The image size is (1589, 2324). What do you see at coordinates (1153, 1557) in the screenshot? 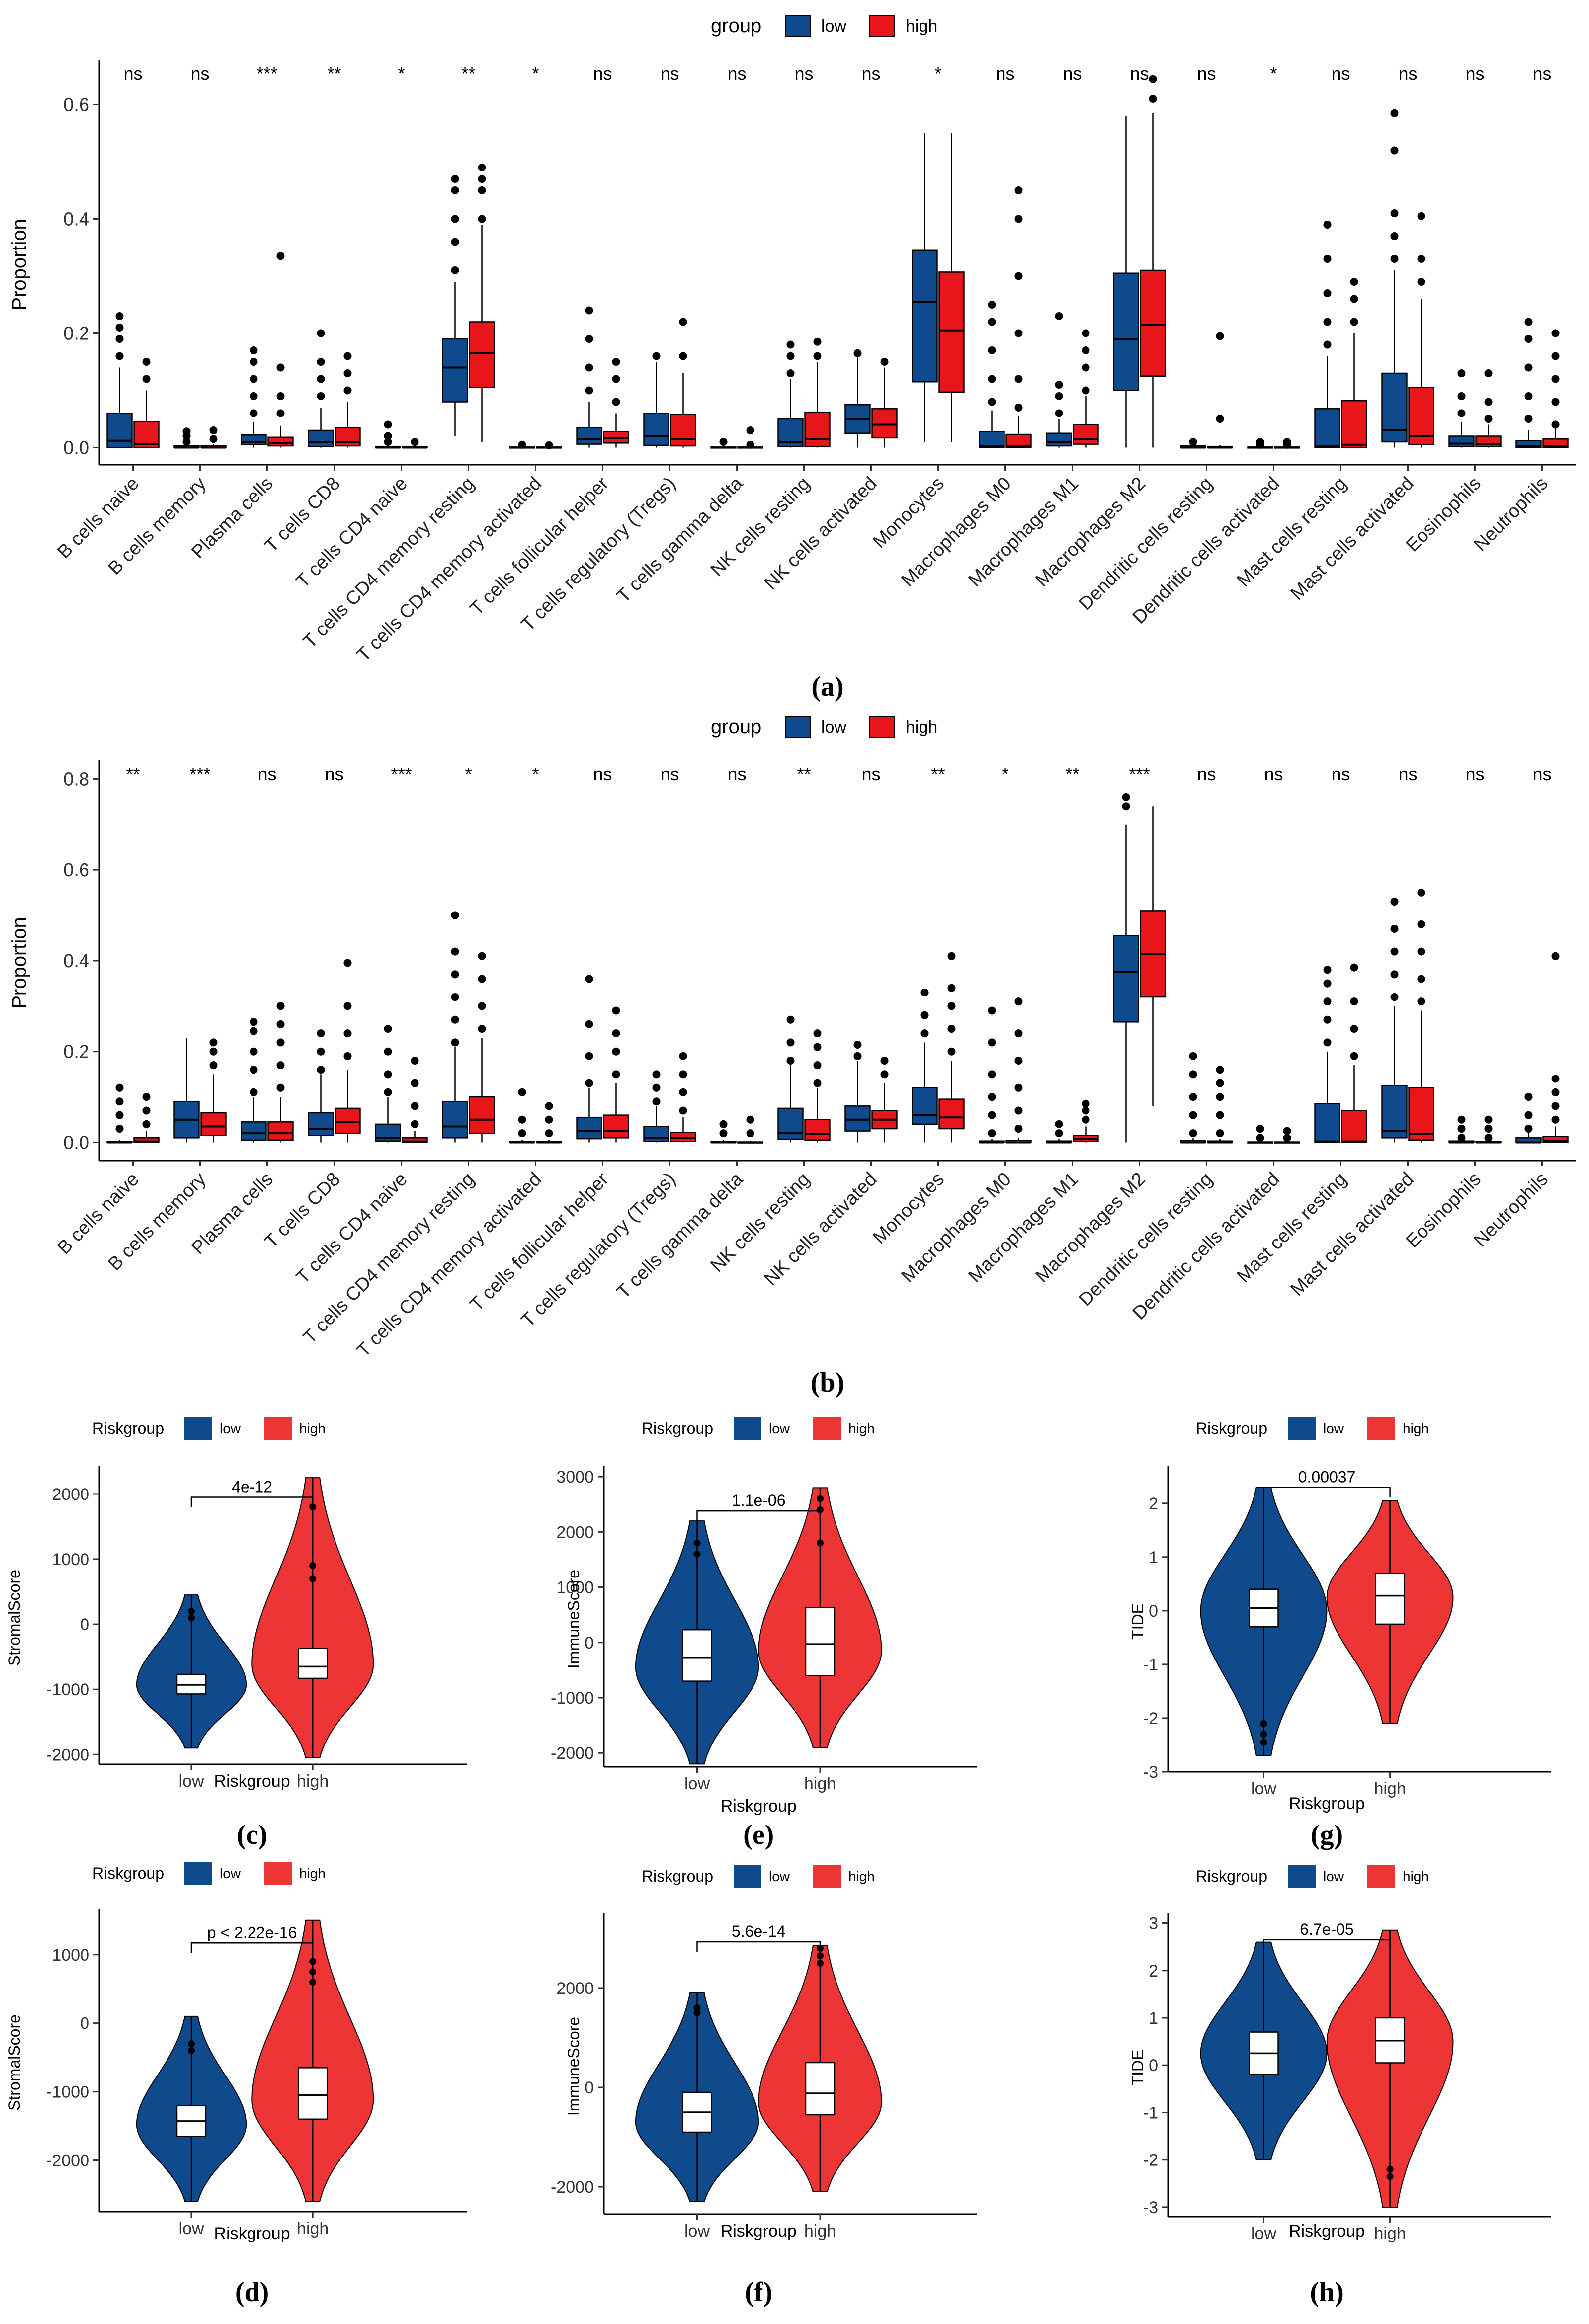
I see `y-tick-label: 1` at bounding box center [1153, 1557].